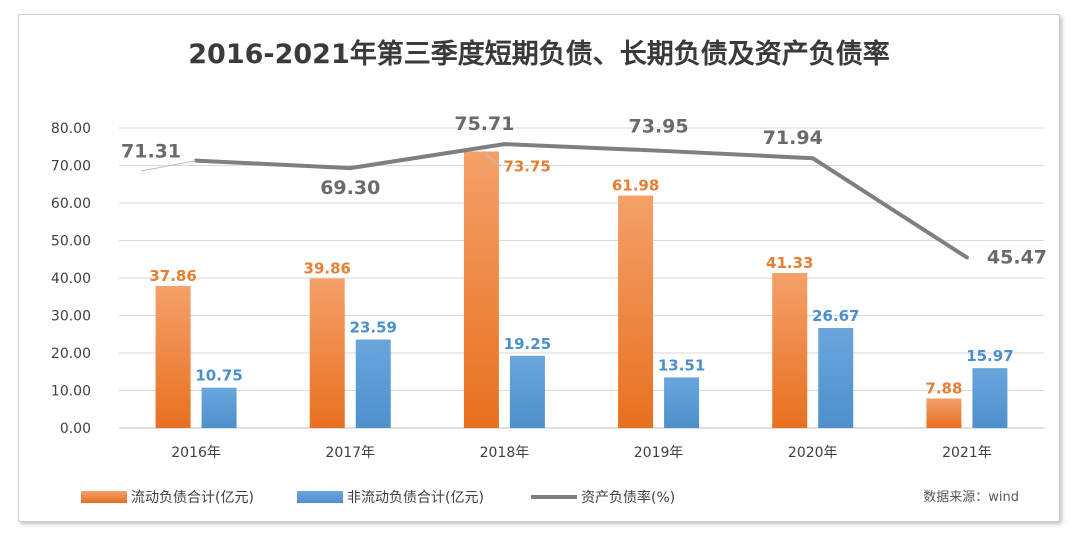 Image resolution: width=1080 pixels, height=539 pixels. What do you see at coordinates (971, 497) in the screenshot?
I see `source-note: 数据来源：wind` at bounding box center [971, 497].